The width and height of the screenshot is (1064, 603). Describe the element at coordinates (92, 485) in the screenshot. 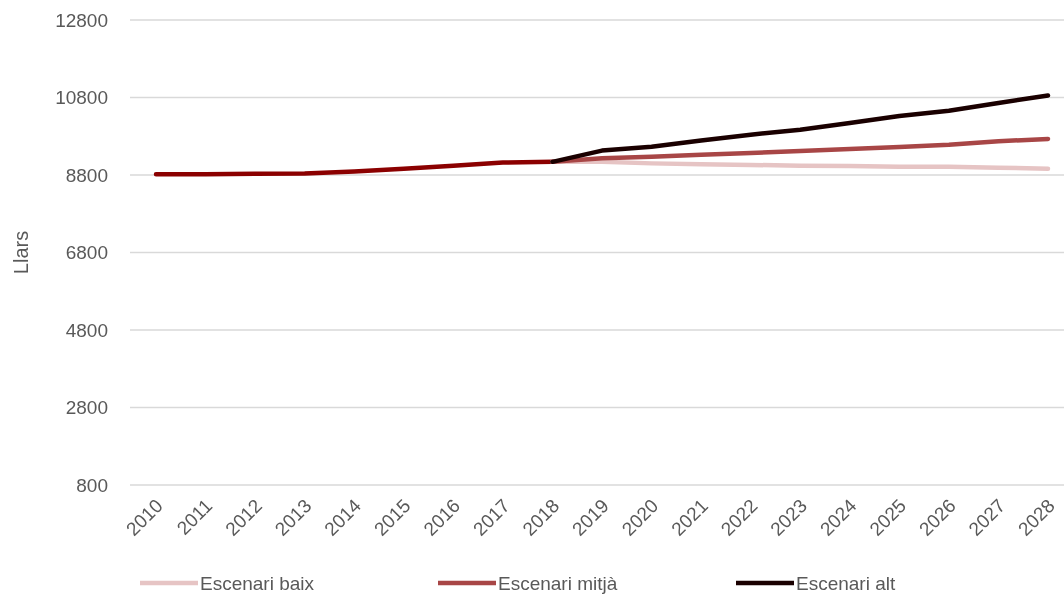

I see `y-tick-label: 800` at that location.